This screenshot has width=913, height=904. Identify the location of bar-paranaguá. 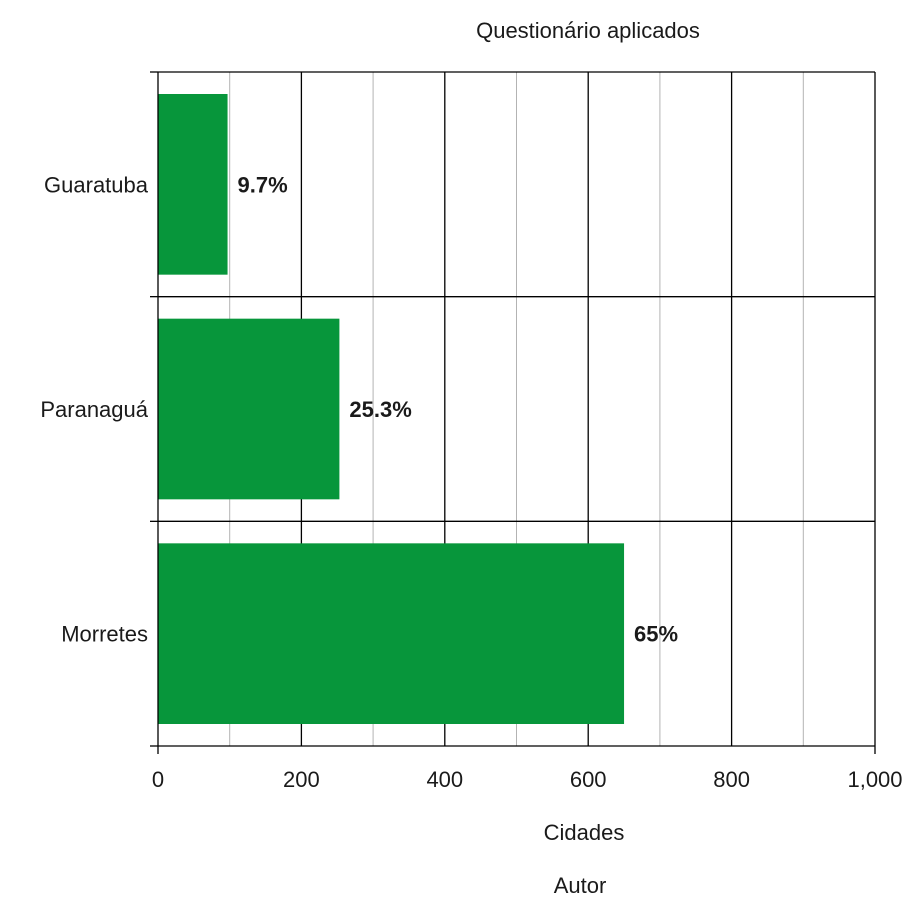
(249, 409).